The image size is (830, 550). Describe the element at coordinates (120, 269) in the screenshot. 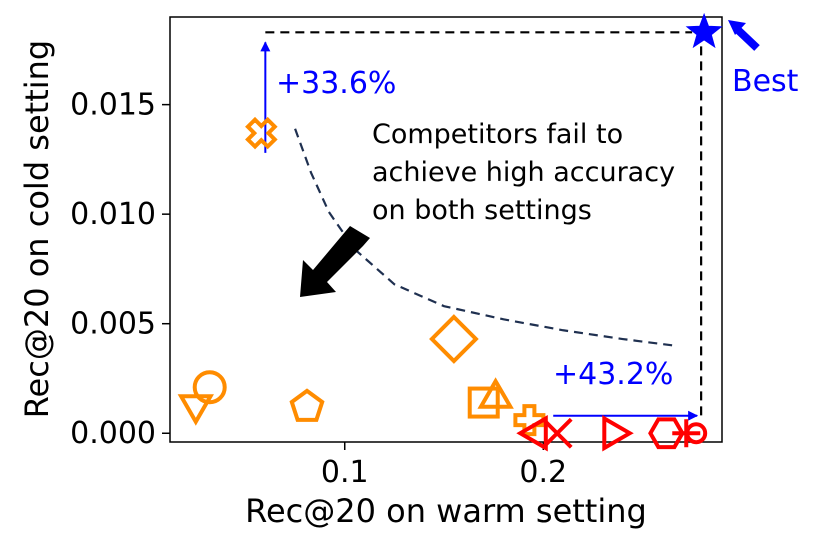

I see `y-axis: 0.000 0.005 0.010 0.015` at that location.